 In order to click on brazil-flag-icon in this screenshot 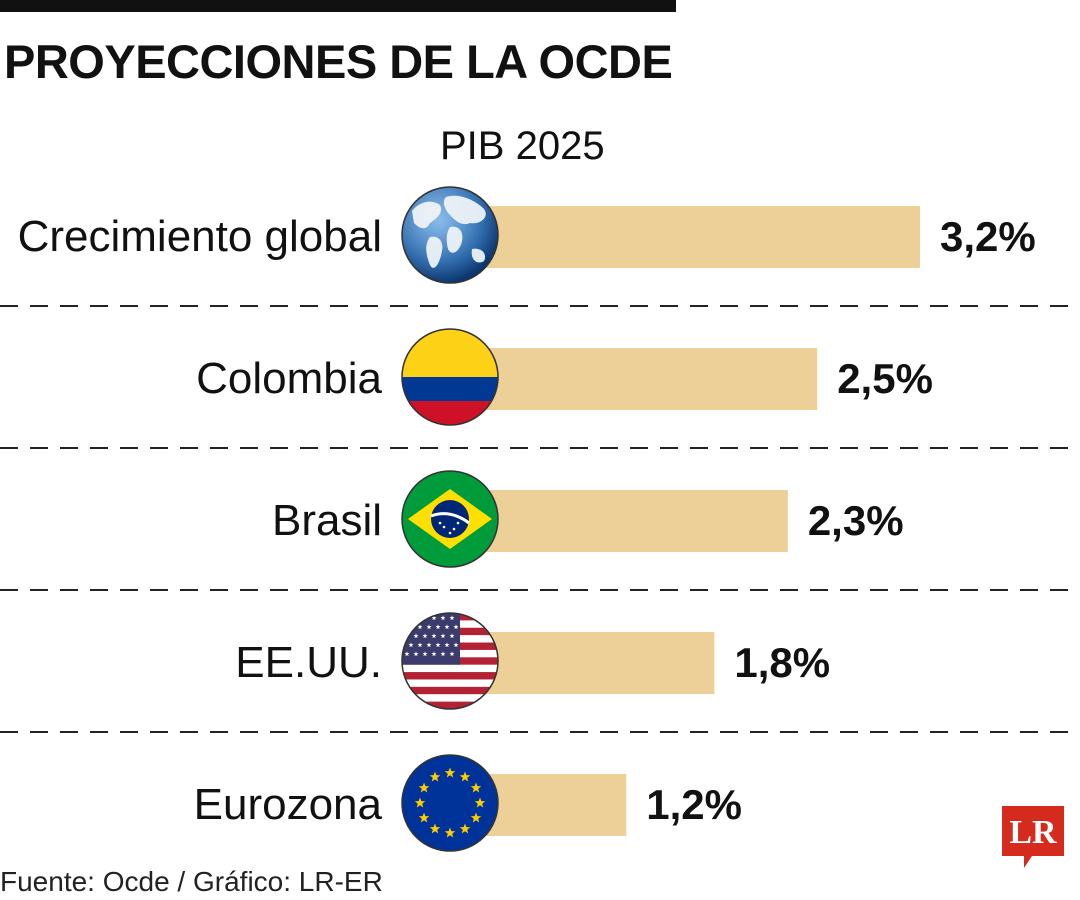, I will do `click(450, 519)`.